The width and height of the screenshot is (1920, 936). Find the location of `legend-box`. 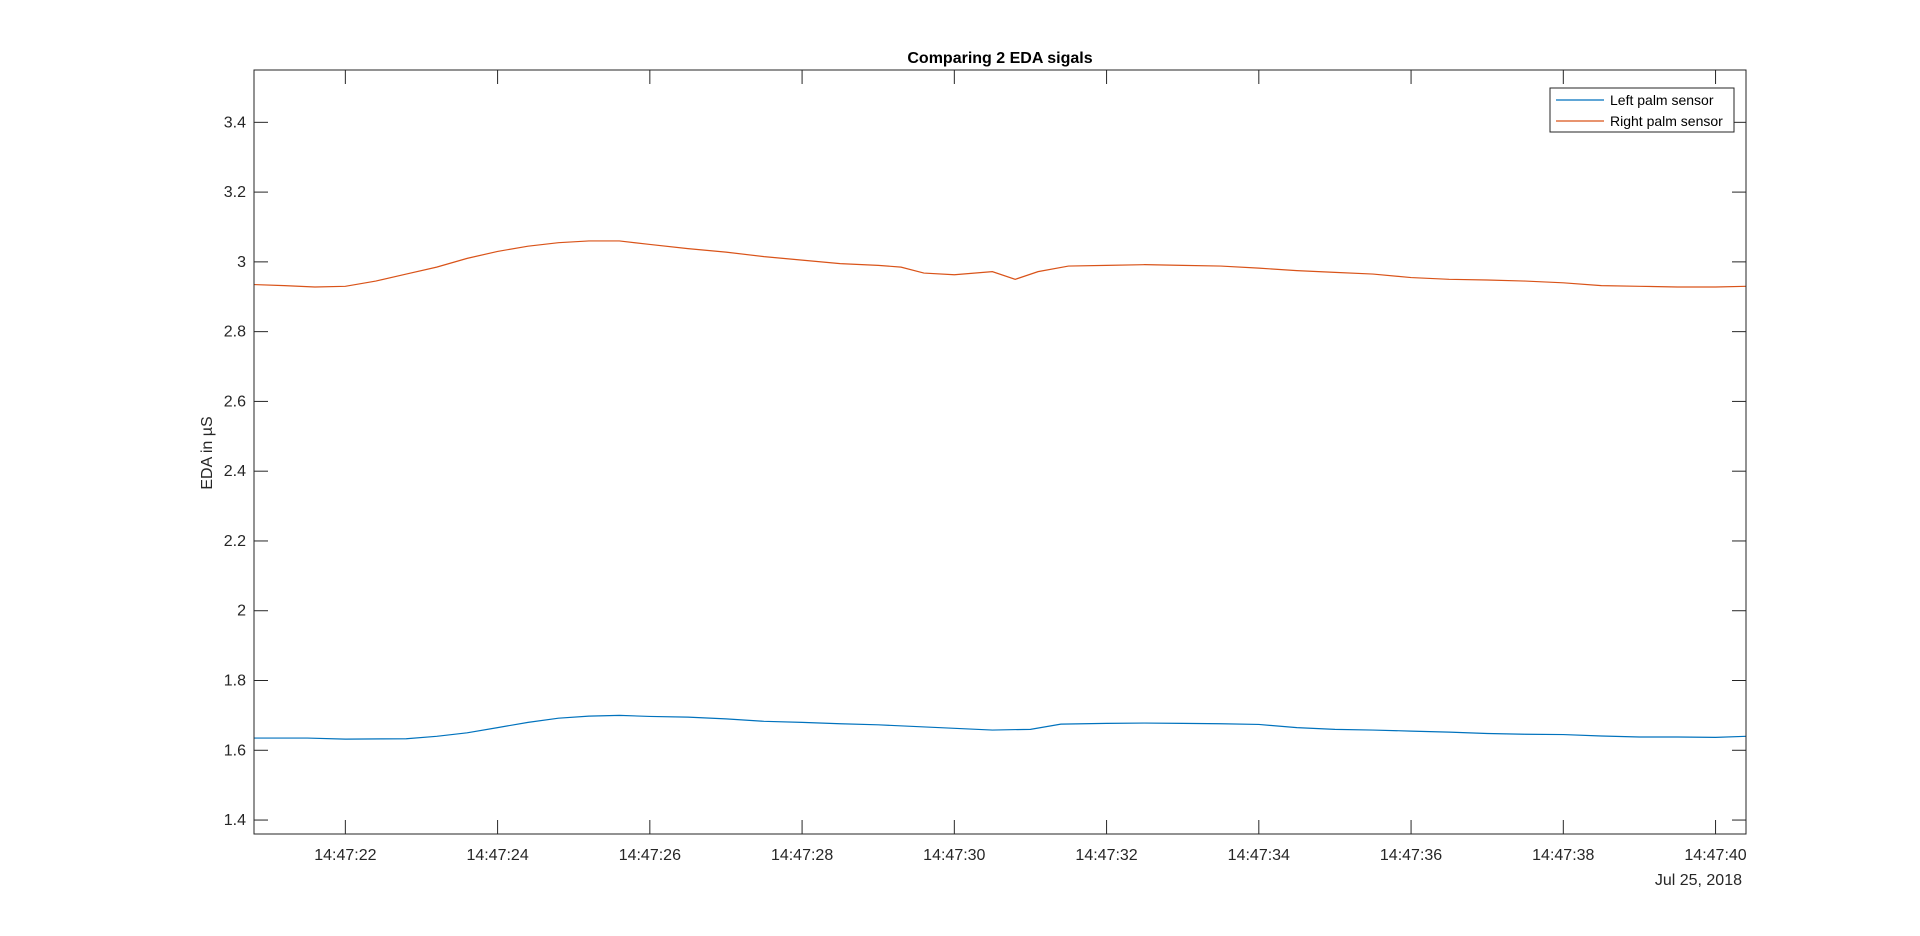

legend-box is located at coordinates (1642, 110).